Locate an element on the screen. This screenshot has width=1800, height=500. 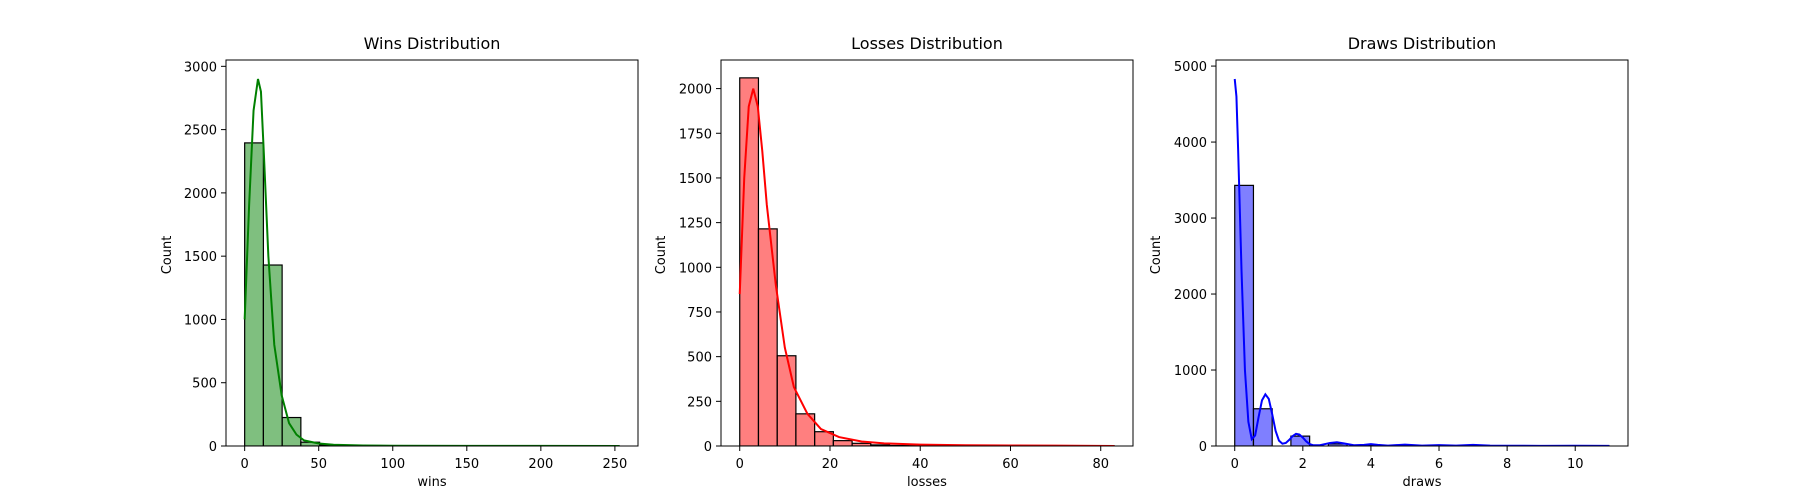
losses-y-tick-label: 1250 is located at coordinates (695, 224).